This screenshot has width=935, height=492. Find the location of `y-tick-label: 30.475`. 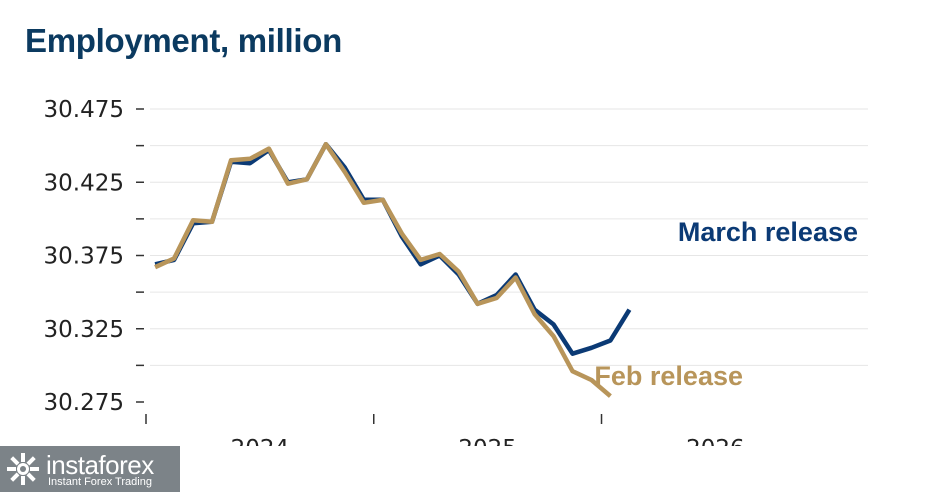

y-tick-label: 30.475 is located at coordinates (84, 110).